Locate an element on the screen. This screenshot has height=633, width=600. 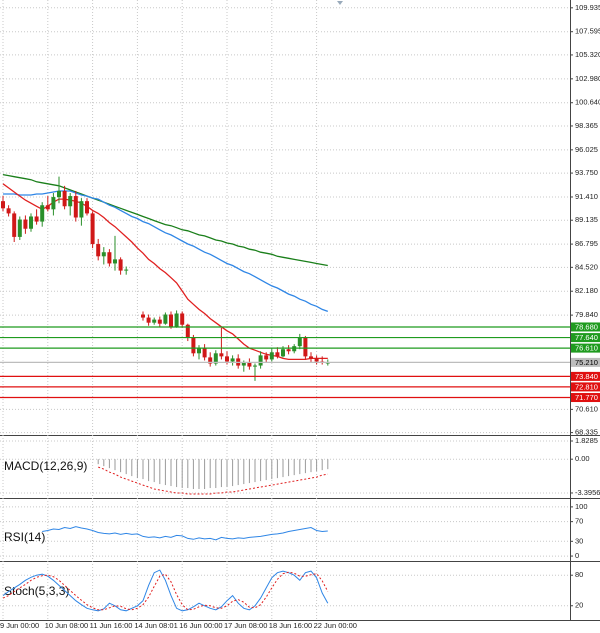
level-label: 75.210 is located at coordinates (586, 362).